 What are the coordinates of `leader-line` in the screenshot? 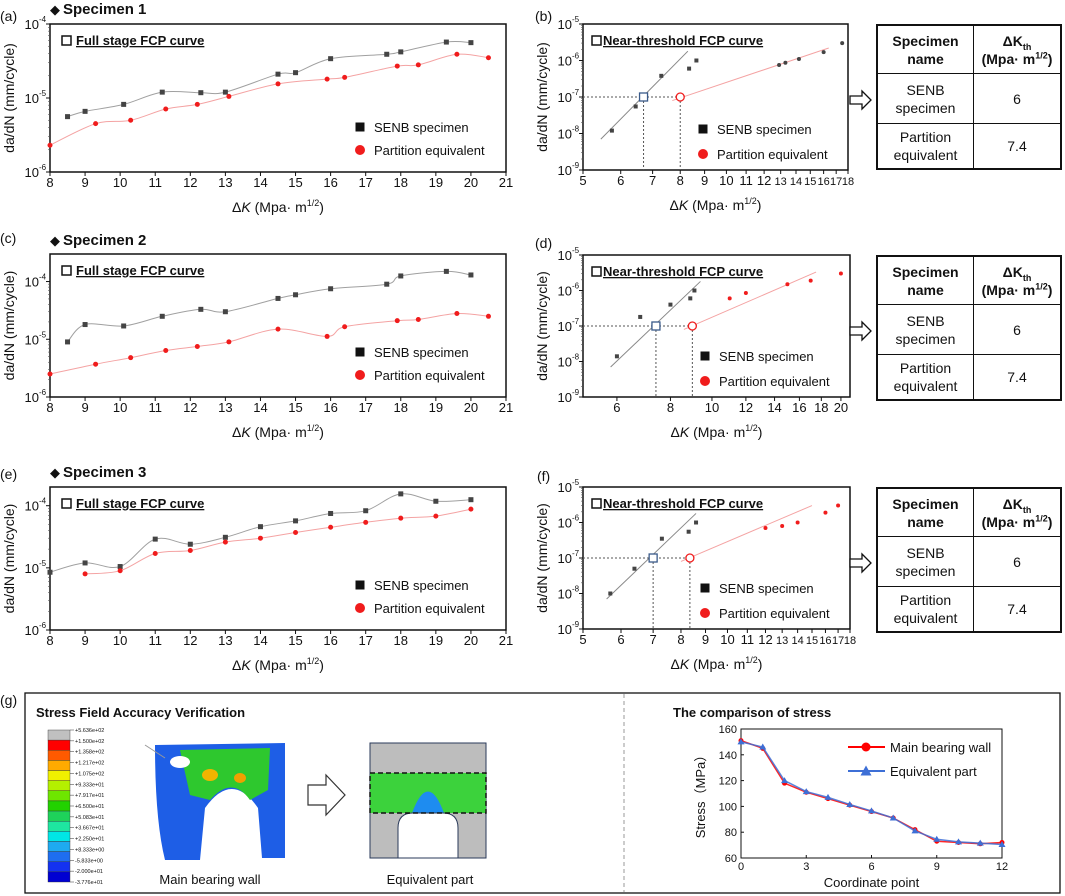 It's located at (155, 751).